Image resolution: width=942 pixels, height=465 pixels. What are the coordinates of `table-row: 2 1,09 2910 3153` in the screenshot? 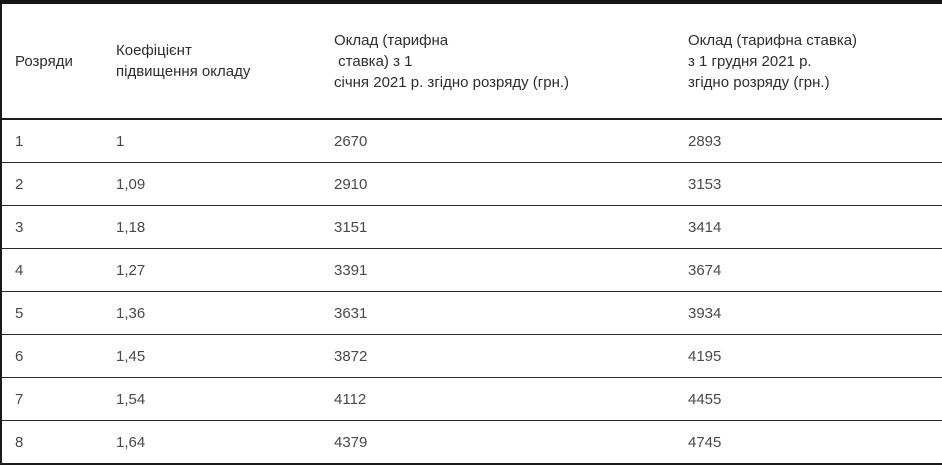 It's located at (471, 184).